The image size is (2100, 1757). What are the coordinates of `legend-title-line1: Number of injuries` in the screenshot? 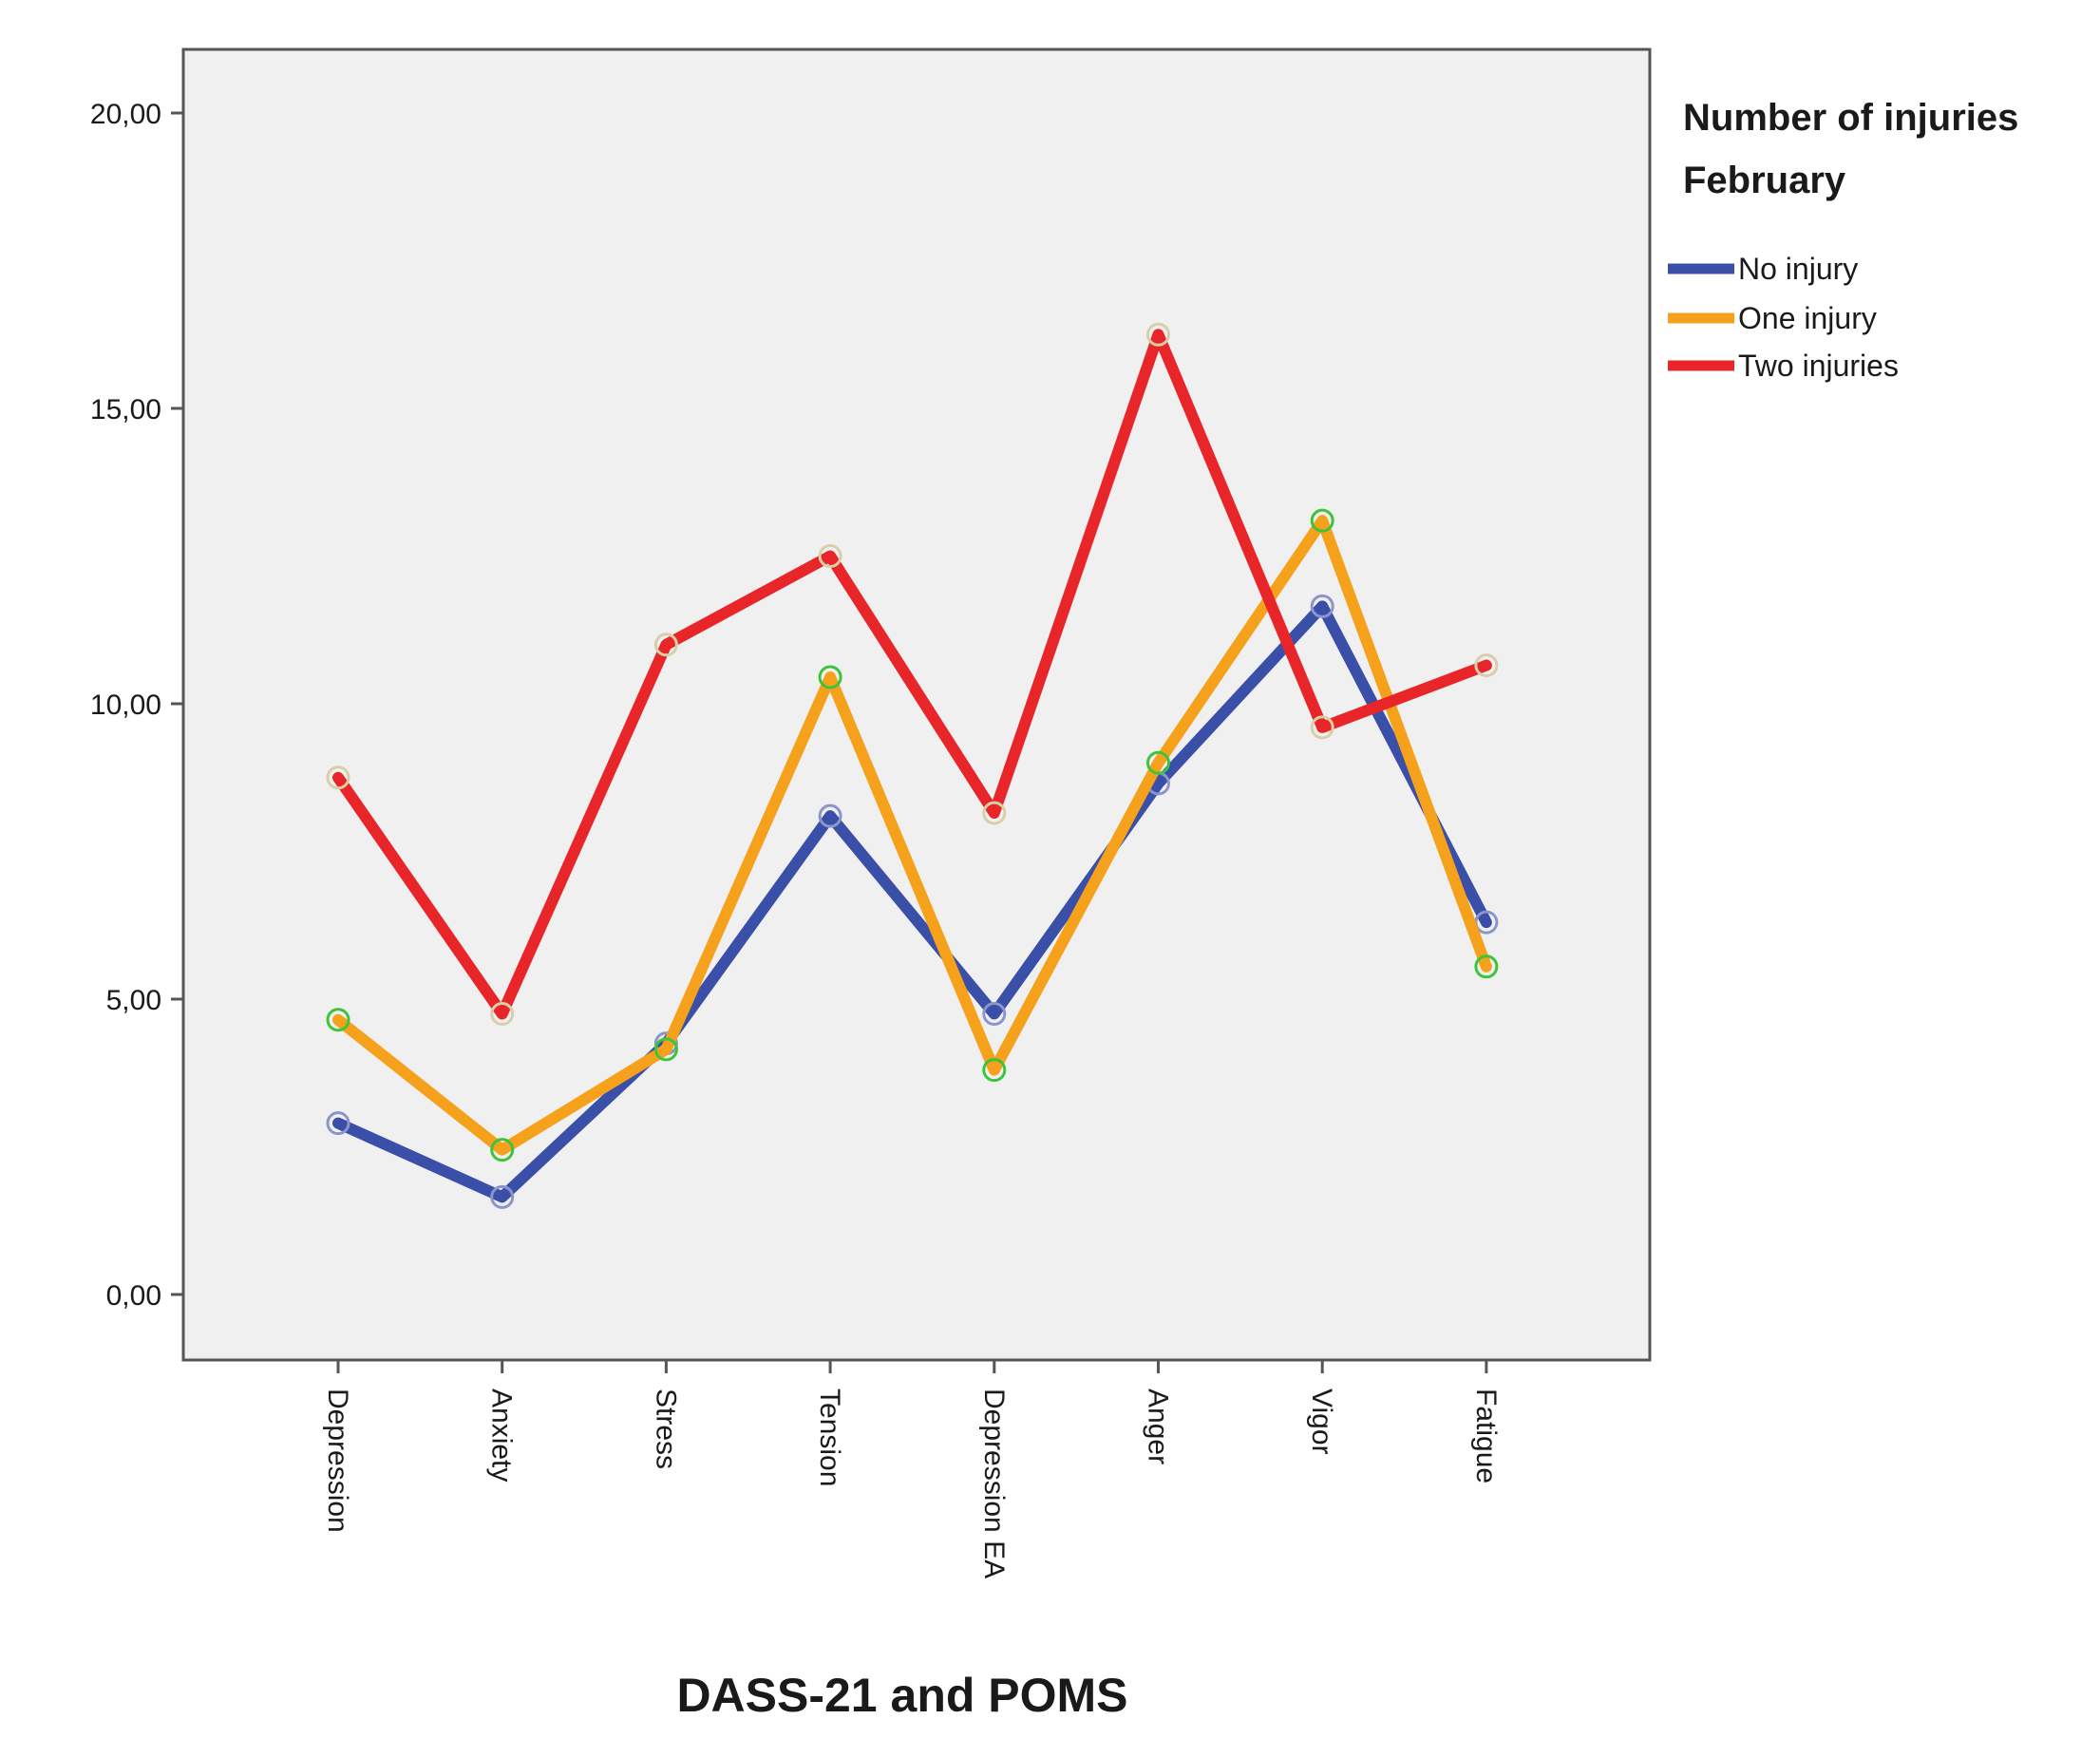 It's located at (1851, 118).